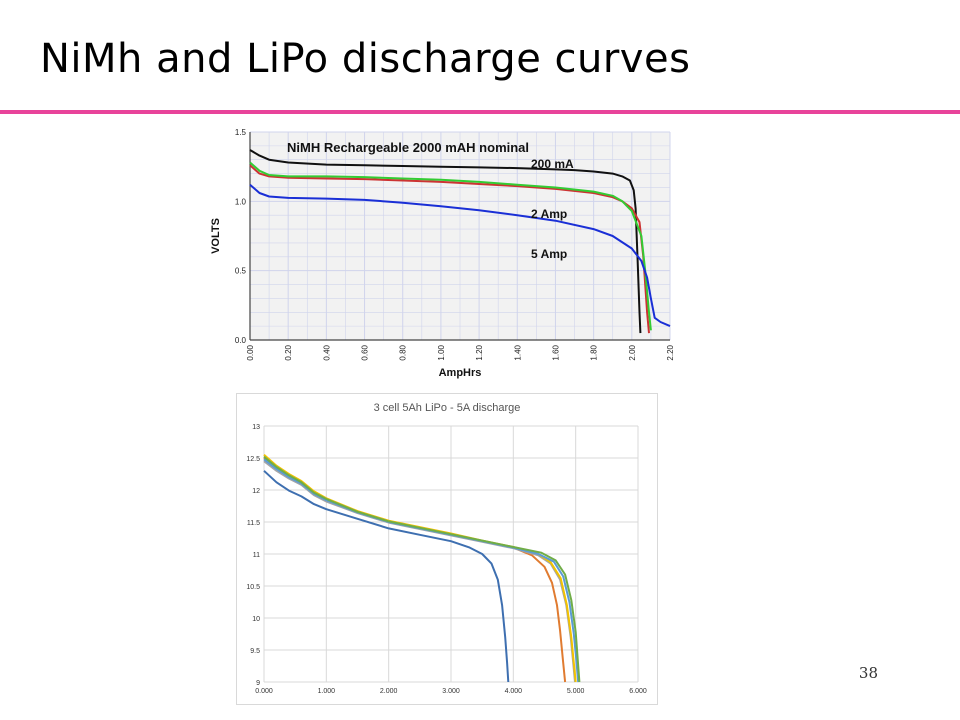 The height and width of the screenshot is (720, 960). What do you see at coordinates (632, 352) in the screenshot?
I see `x-tick-label: 2.00` at bounding box center [632, 352].